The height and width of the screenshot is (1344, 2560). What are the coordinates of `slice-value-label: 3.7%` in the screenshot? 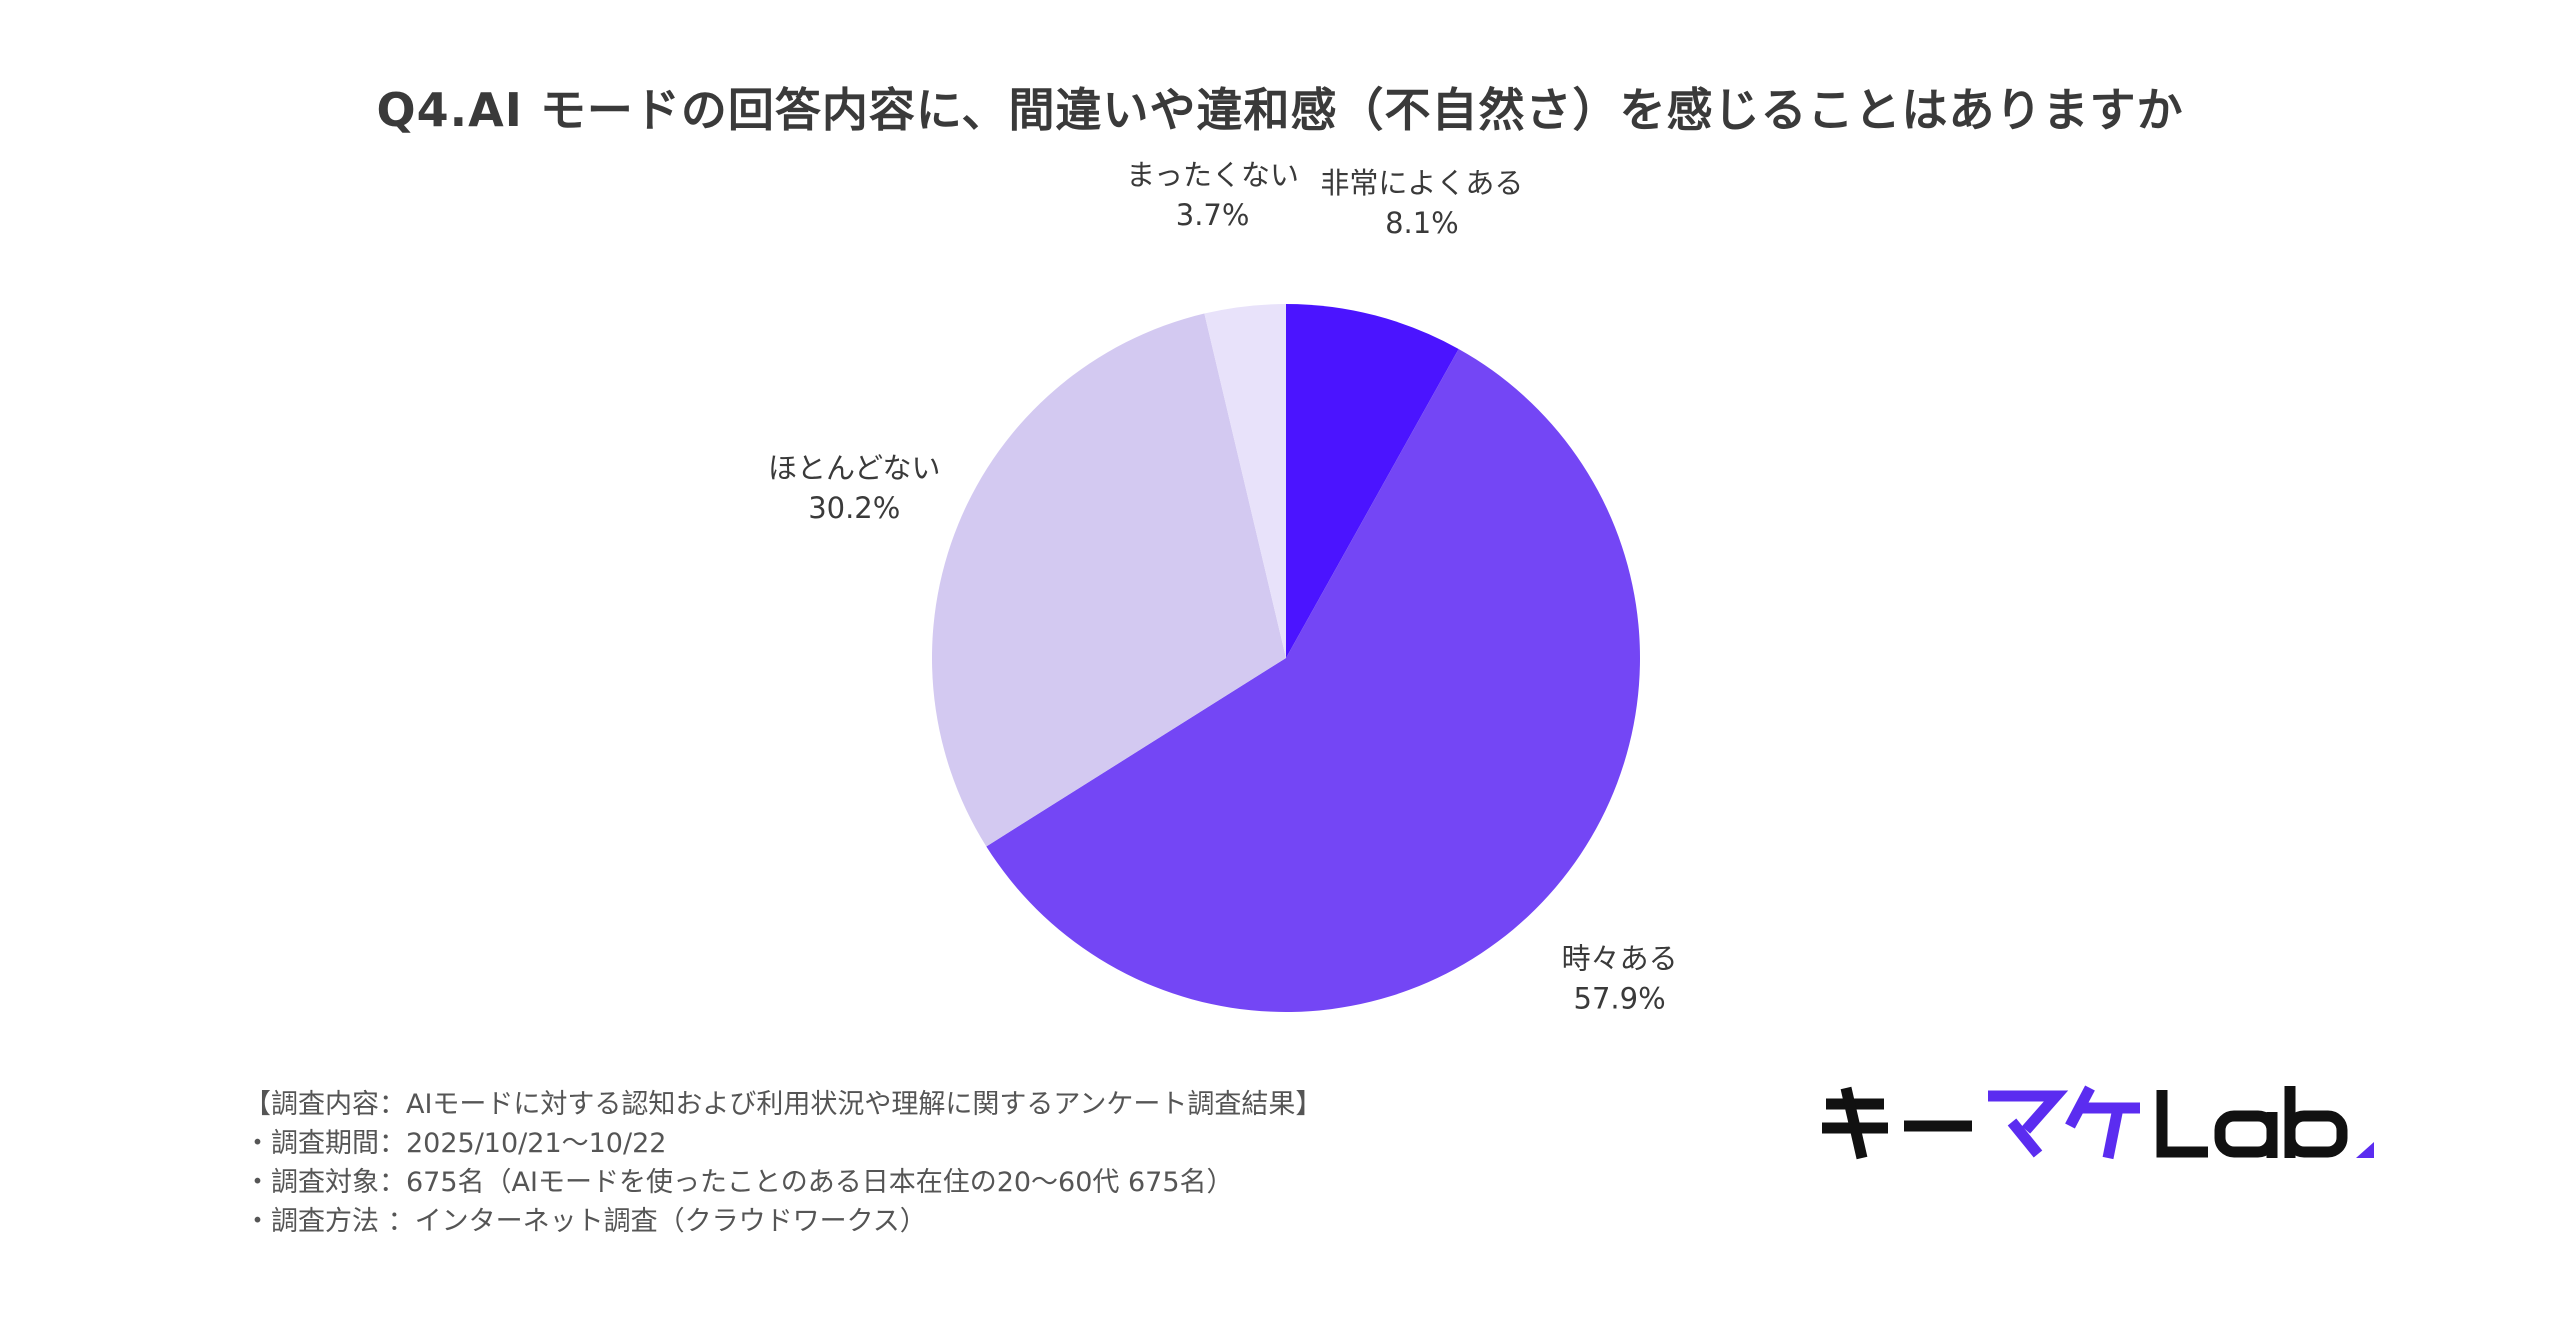 It's located at (1213, 215).